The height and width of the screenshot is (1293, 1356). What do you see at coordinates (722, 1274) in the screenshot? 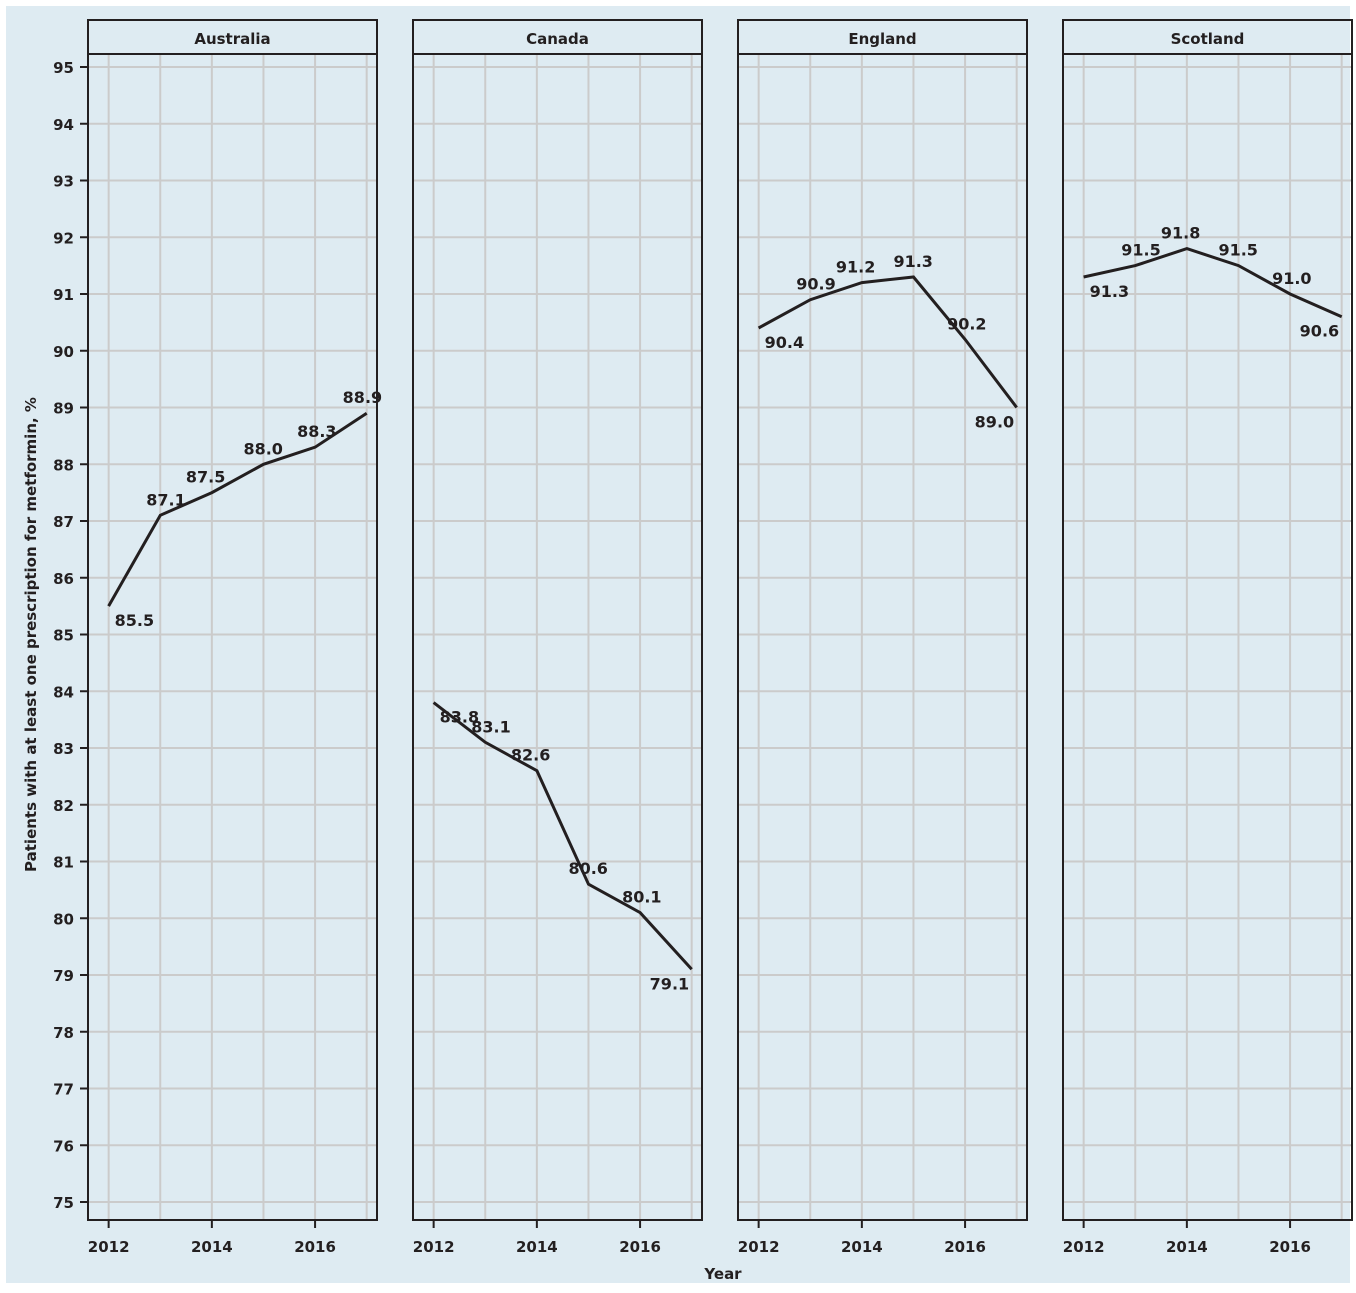
I see `x-axis-label: Year` at bounding box center [722, 1274].